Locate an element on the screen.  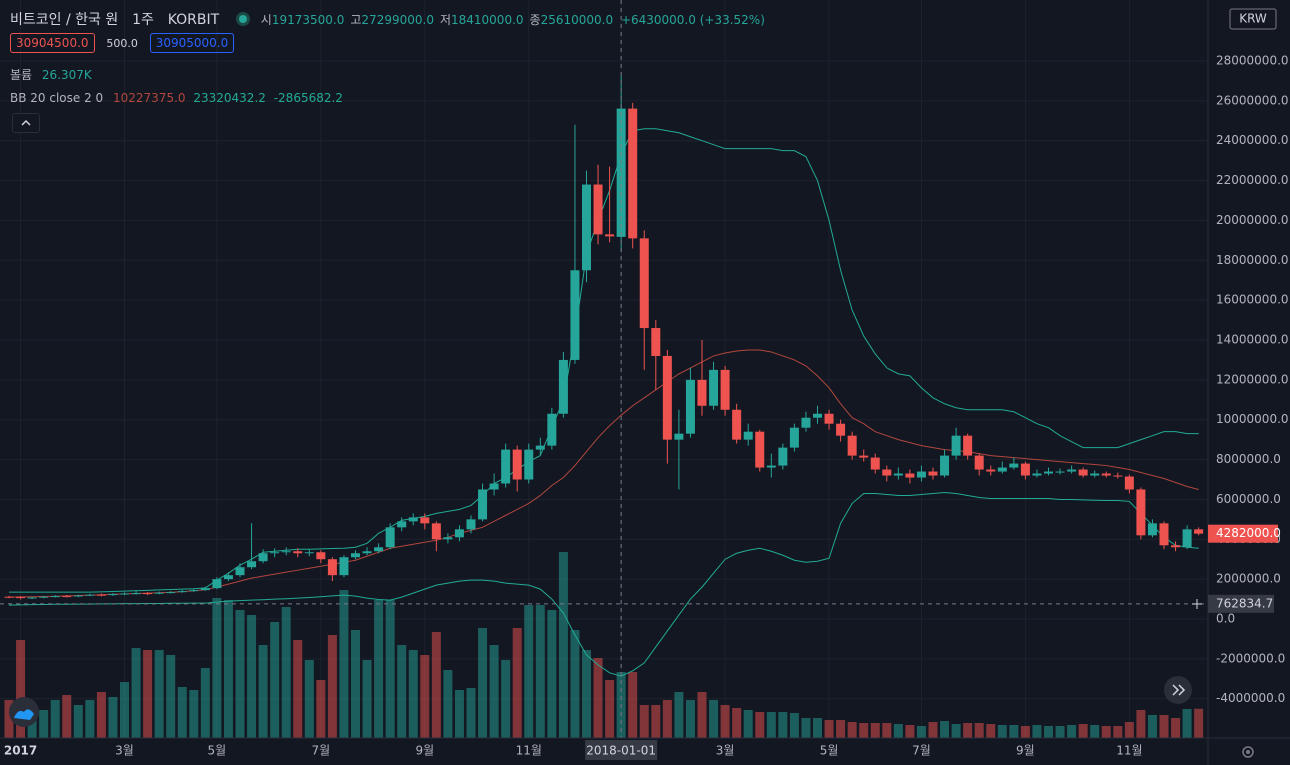
scroll-button is located at coordinates (1178, 690).